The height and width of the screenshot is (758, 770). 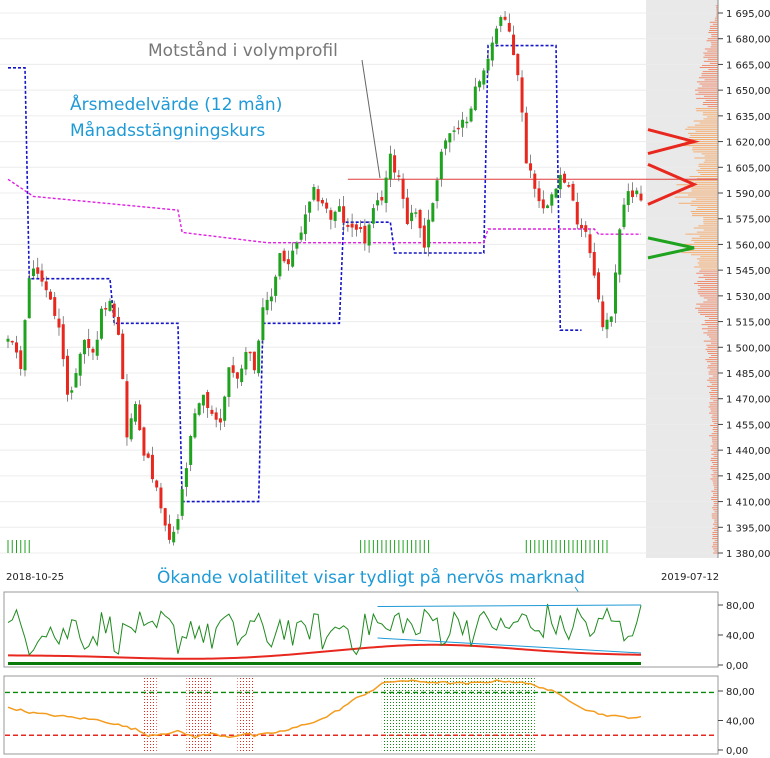 I want to click on volatility-series, so click(x=324, y=634).